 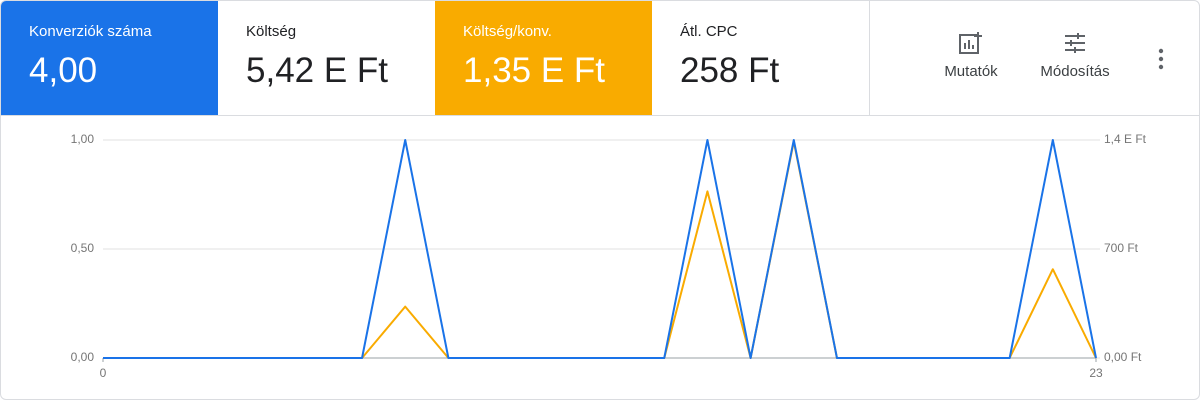 What do you see at coordinates (730, 70) in the screenshot?
I see `metric-value: 258 Ft` at bounding box center [730, 70].